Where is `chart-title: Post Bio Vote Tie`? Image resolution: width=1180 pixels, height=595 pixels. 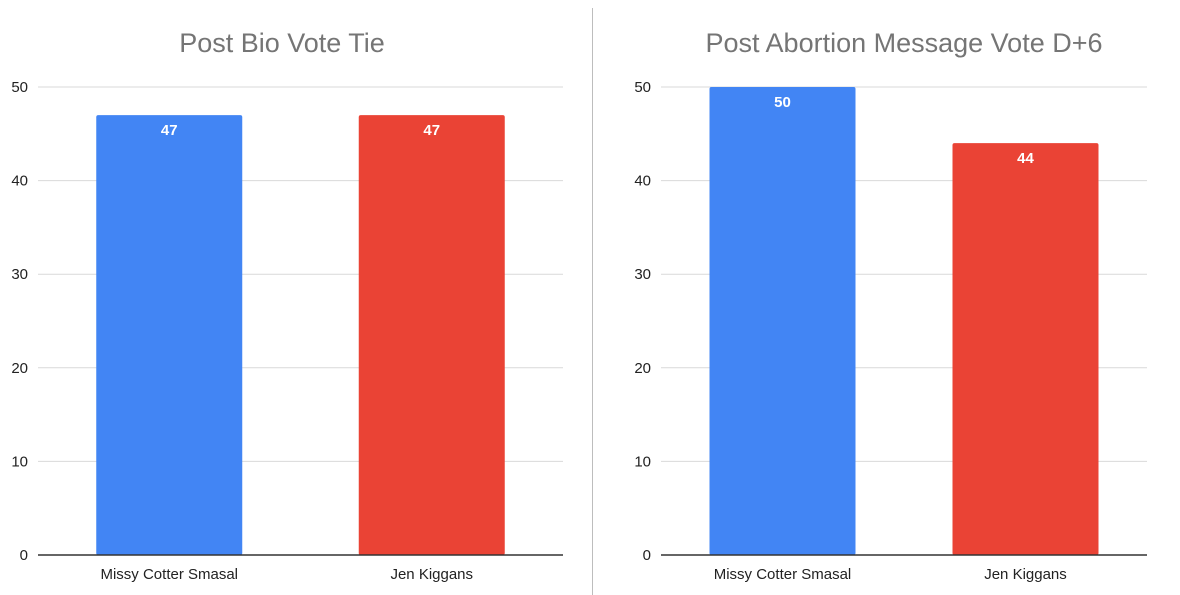
chart-title: Post Bio Vote Tie is located at coordinates (282, 43).